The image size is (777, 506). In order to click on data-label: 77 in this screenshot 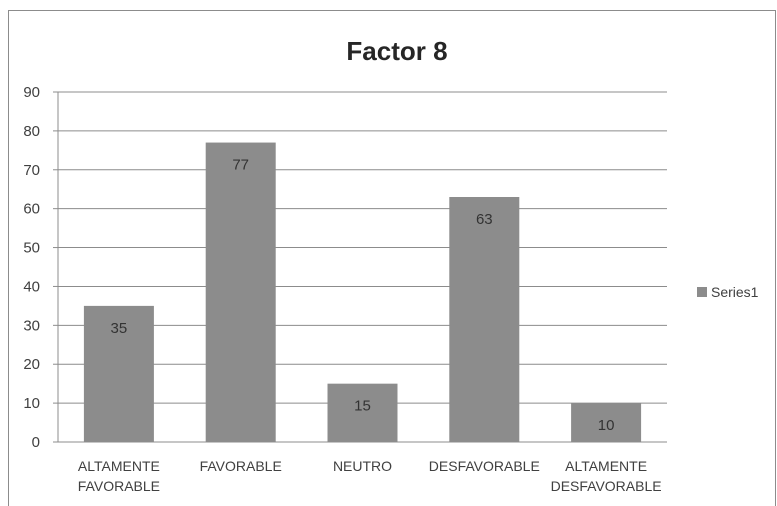, I will do `click(240, 165)`.